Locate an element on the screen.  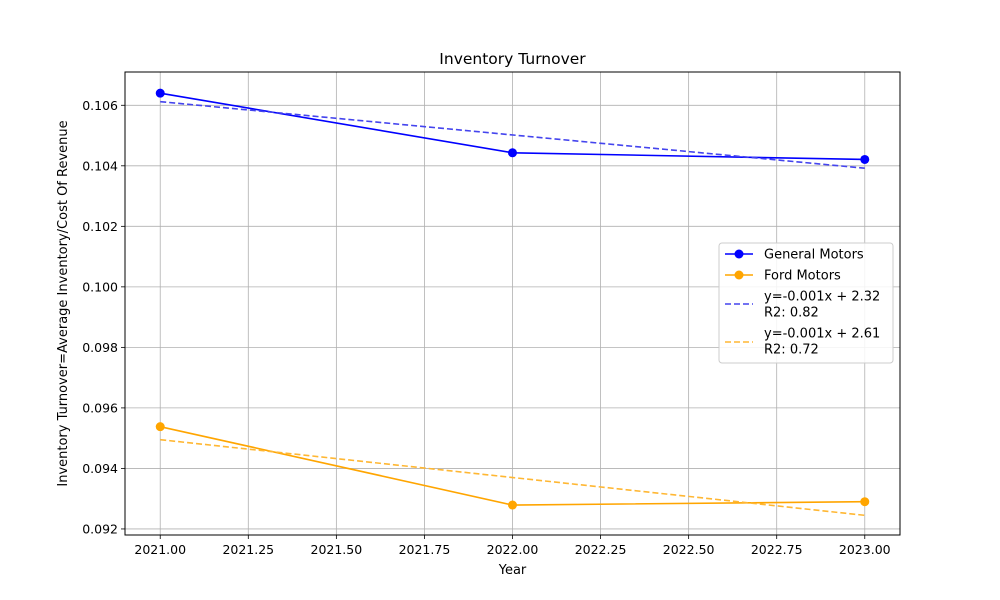
legend-box is located at coordinates (806, 303).